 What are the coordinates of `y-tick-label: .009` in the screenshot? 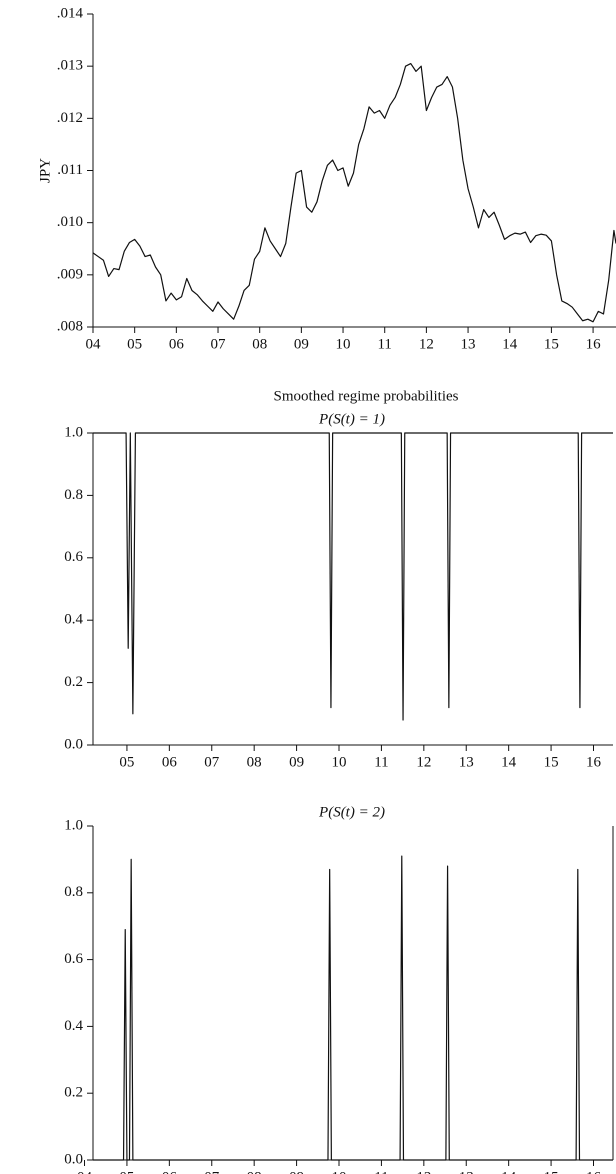 It's located at (70, 274).